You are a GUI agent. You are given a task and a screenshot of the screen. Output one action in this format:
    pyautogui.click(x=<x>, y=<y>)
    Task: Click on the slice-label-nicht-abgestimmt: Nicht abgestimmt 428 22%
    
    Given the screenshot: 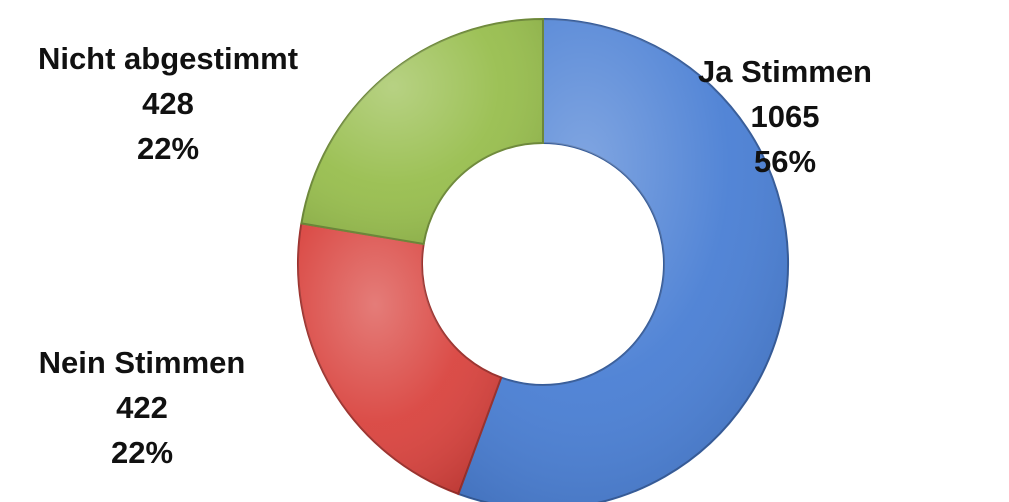 What is the action you would take?
    pyautogui.click(x=168, y=103)
    